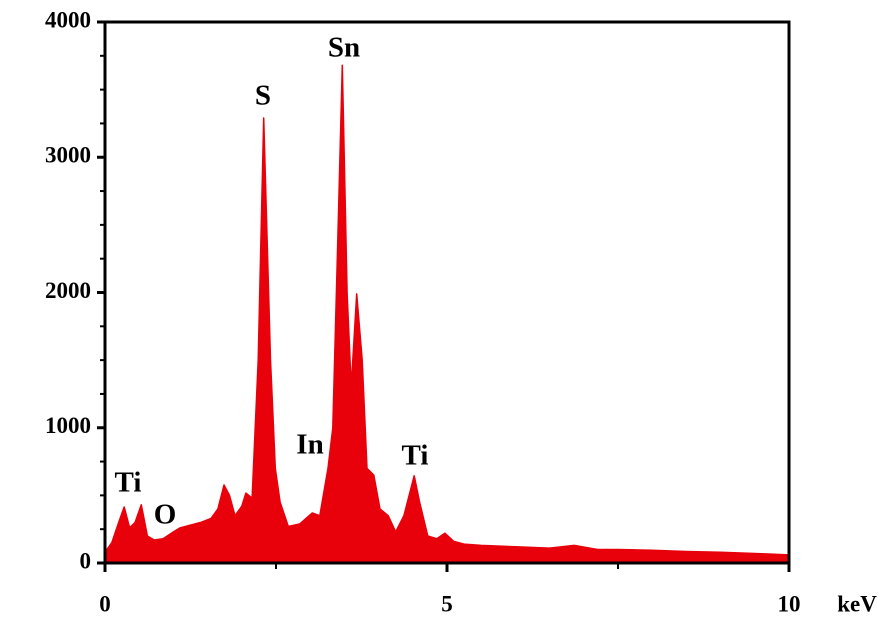 The height and width of the screenshot is (631, 895). What do you see at coordinates (86, 560) in the screenshot?
I see `y-tick-label: 0` at bounding box center [86, 560].